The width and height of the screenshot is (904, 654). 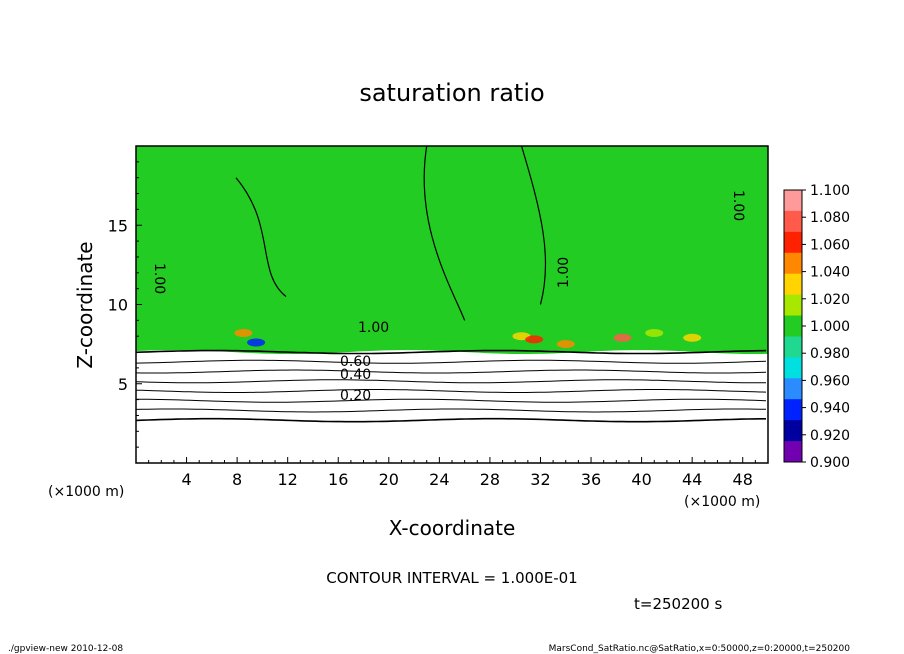 I want to click on contour-label-0.60: 0.60, so click(x=355, y=362).